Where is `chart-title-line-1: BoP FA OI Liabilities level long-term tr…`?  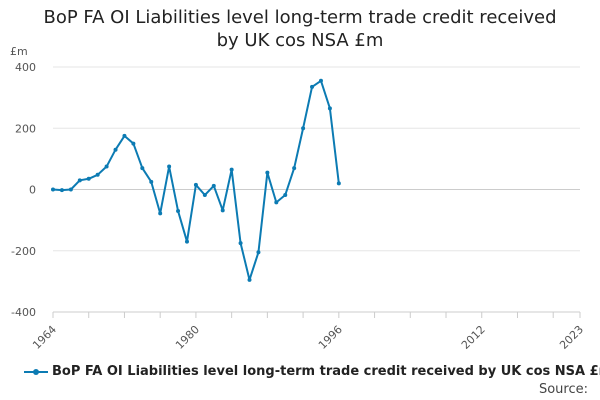
chart-title-line-1: BoP FA OI Liabilities level long-term tr… is located at coordinates (300, 17).